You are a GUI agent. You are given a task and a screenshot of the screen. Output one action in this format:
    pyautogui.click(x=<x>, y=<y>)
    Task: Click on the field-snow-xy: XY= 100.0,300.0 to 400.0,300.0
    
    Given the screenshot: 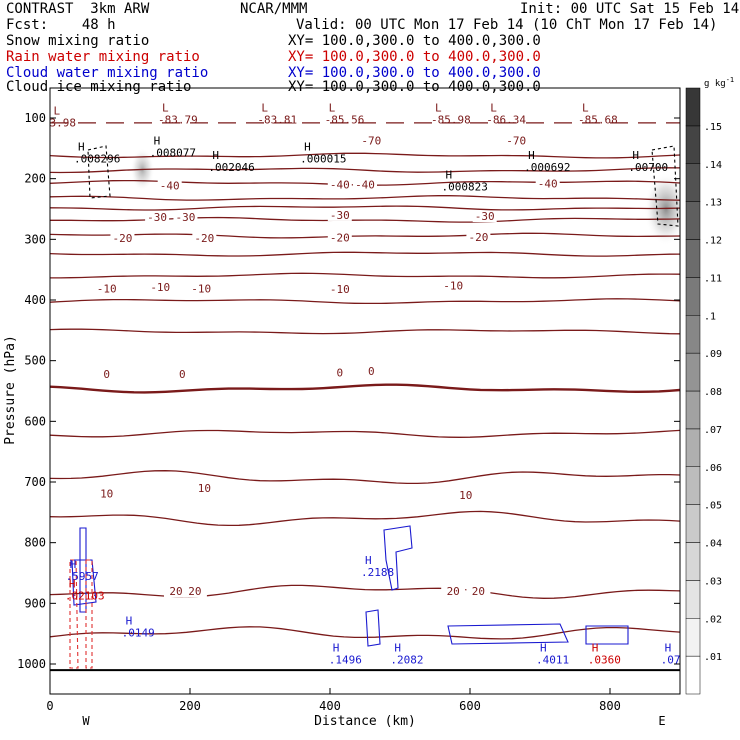 What is the action you would take?
    pyautogui.click(x=414, y=41)
    